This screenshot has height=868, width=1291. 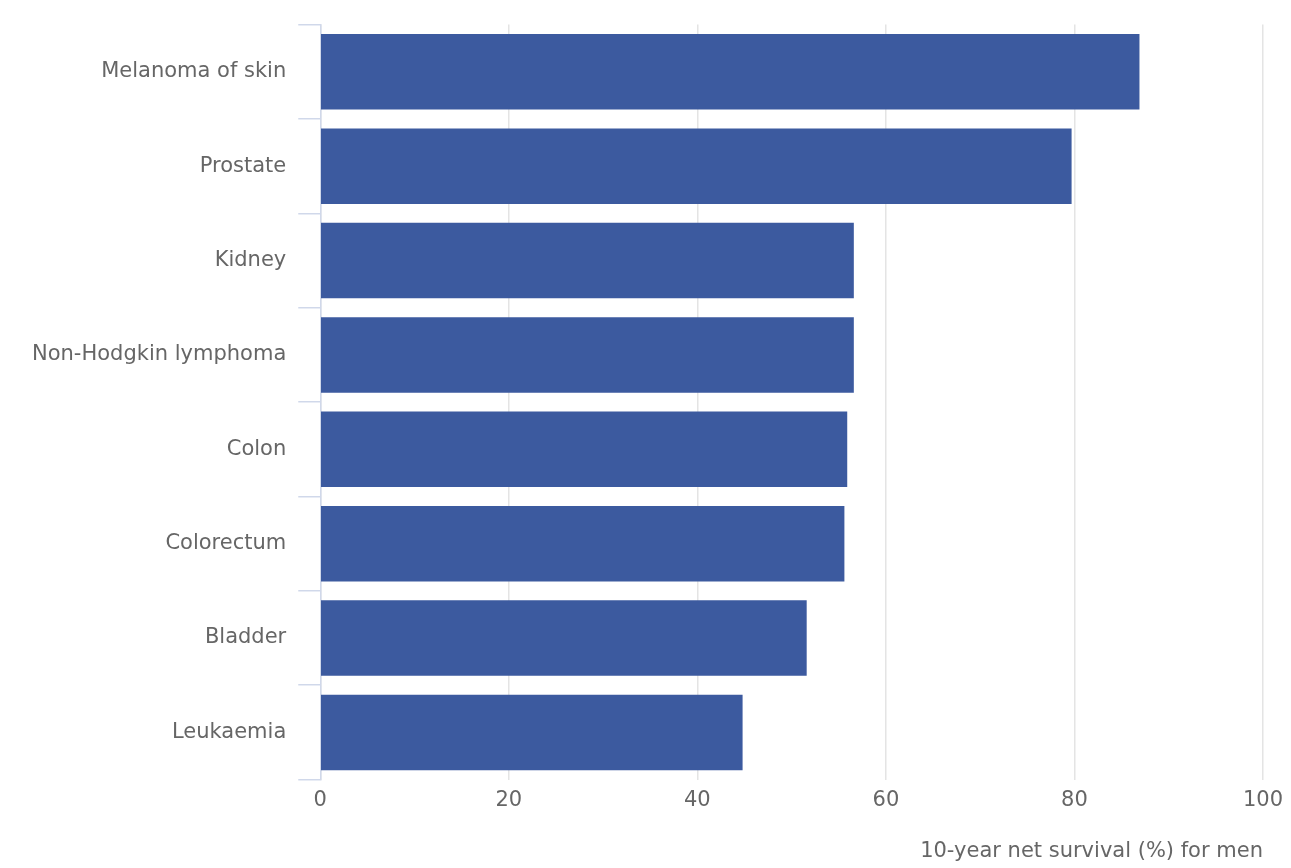 What do you see at coordinates (226, 542) in the screenshot?
I see `y-tick-label: Colorectum` at bounding box center [226, 542].